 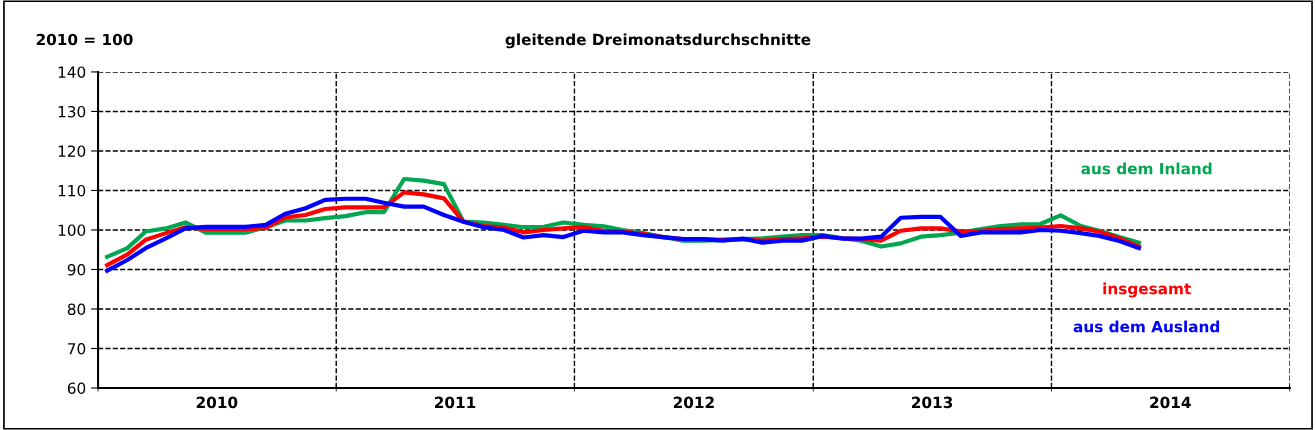 I want to click on y-tick-label: 110, so click(x=72, y=190).